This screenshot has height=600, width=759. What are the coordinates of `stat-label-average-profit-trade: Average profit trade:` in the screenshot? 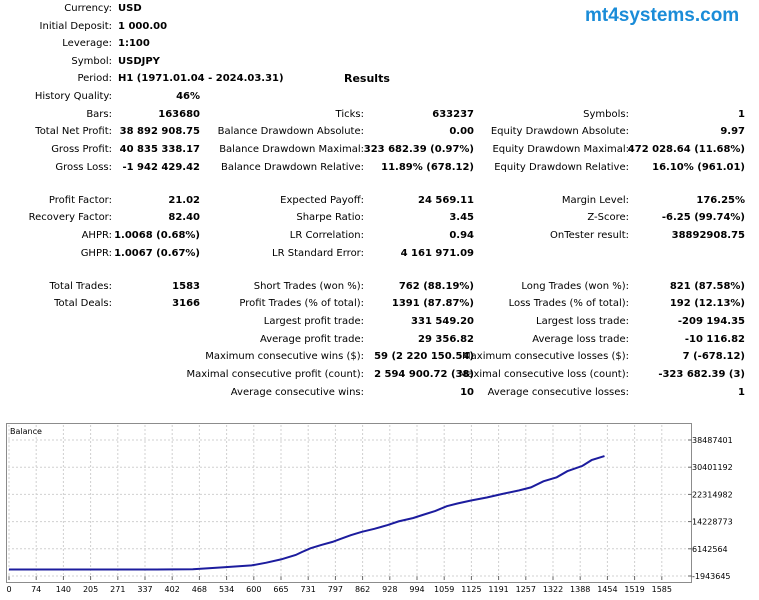 It's located at (311, 339).